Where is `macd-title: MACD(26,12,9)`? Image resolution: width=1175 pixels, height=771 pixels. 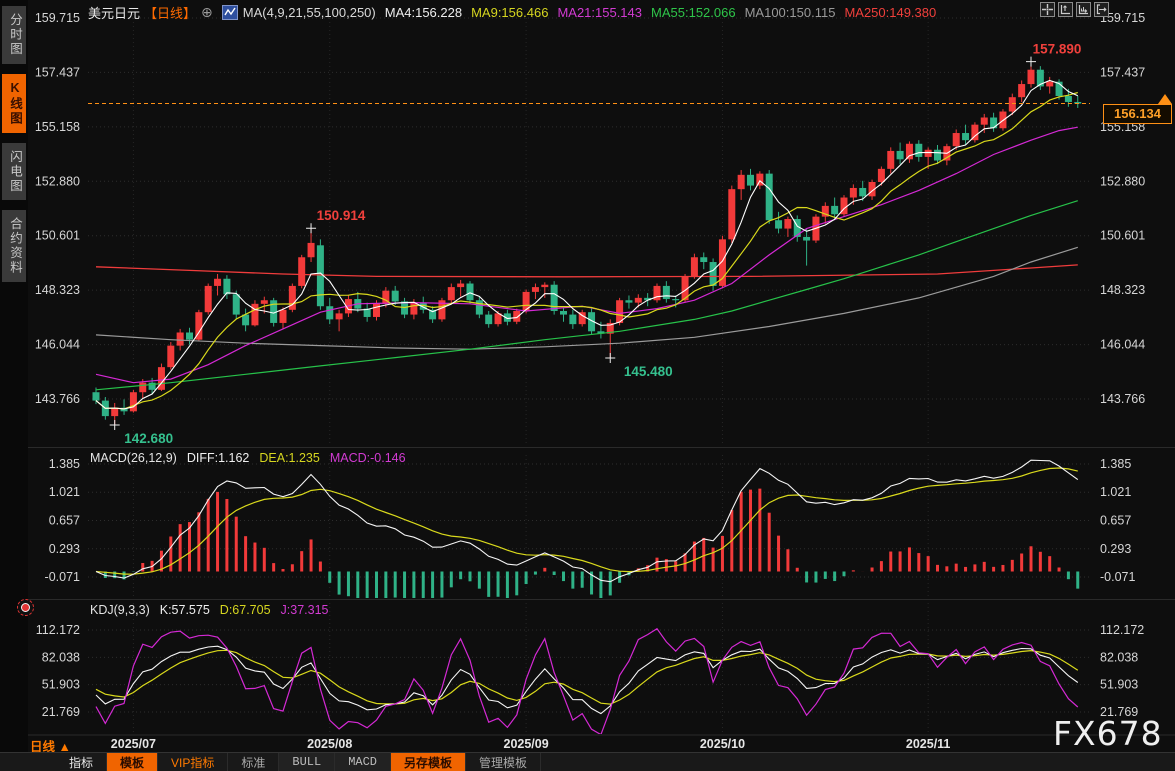 macd-title: MACD(26,12,9) is located at coordinates (133, 458).